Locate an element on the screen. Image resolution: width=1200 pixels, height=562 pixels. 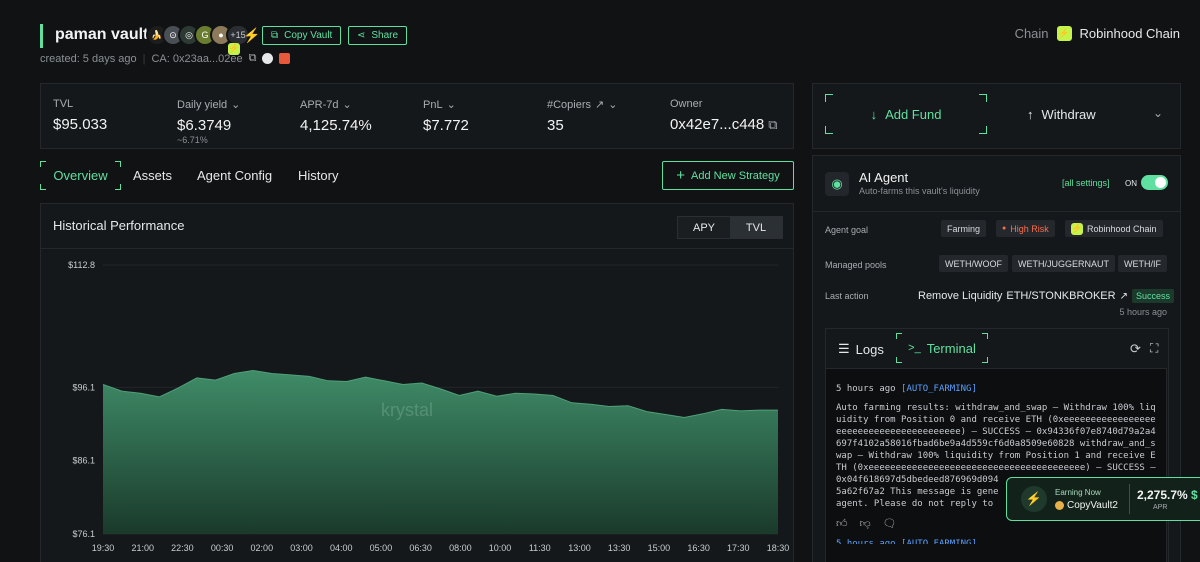
x-tick-label: 10:00 is located at coordinates (500, 548).